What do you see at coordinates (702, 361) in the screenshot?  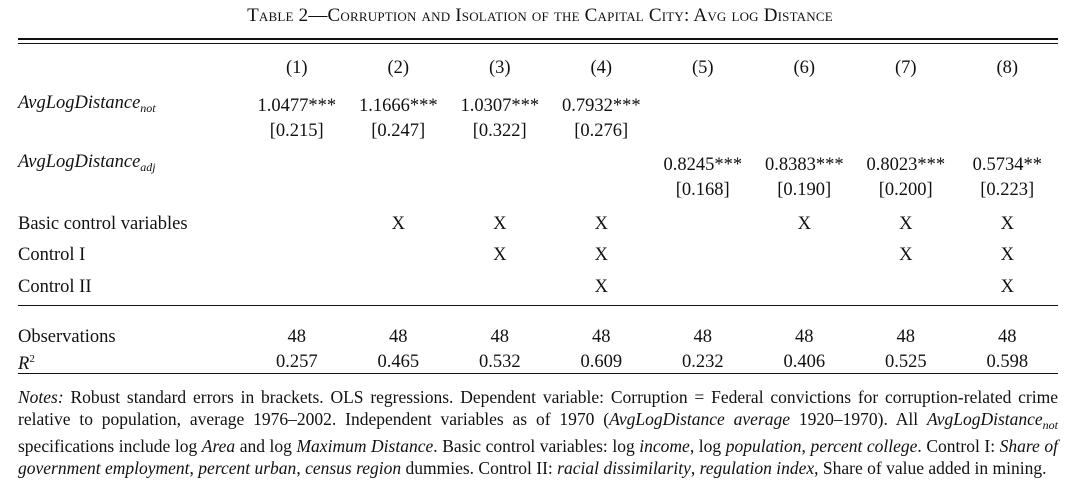 I see `r2-cell: 0.232` at bounding box center [702, 361].